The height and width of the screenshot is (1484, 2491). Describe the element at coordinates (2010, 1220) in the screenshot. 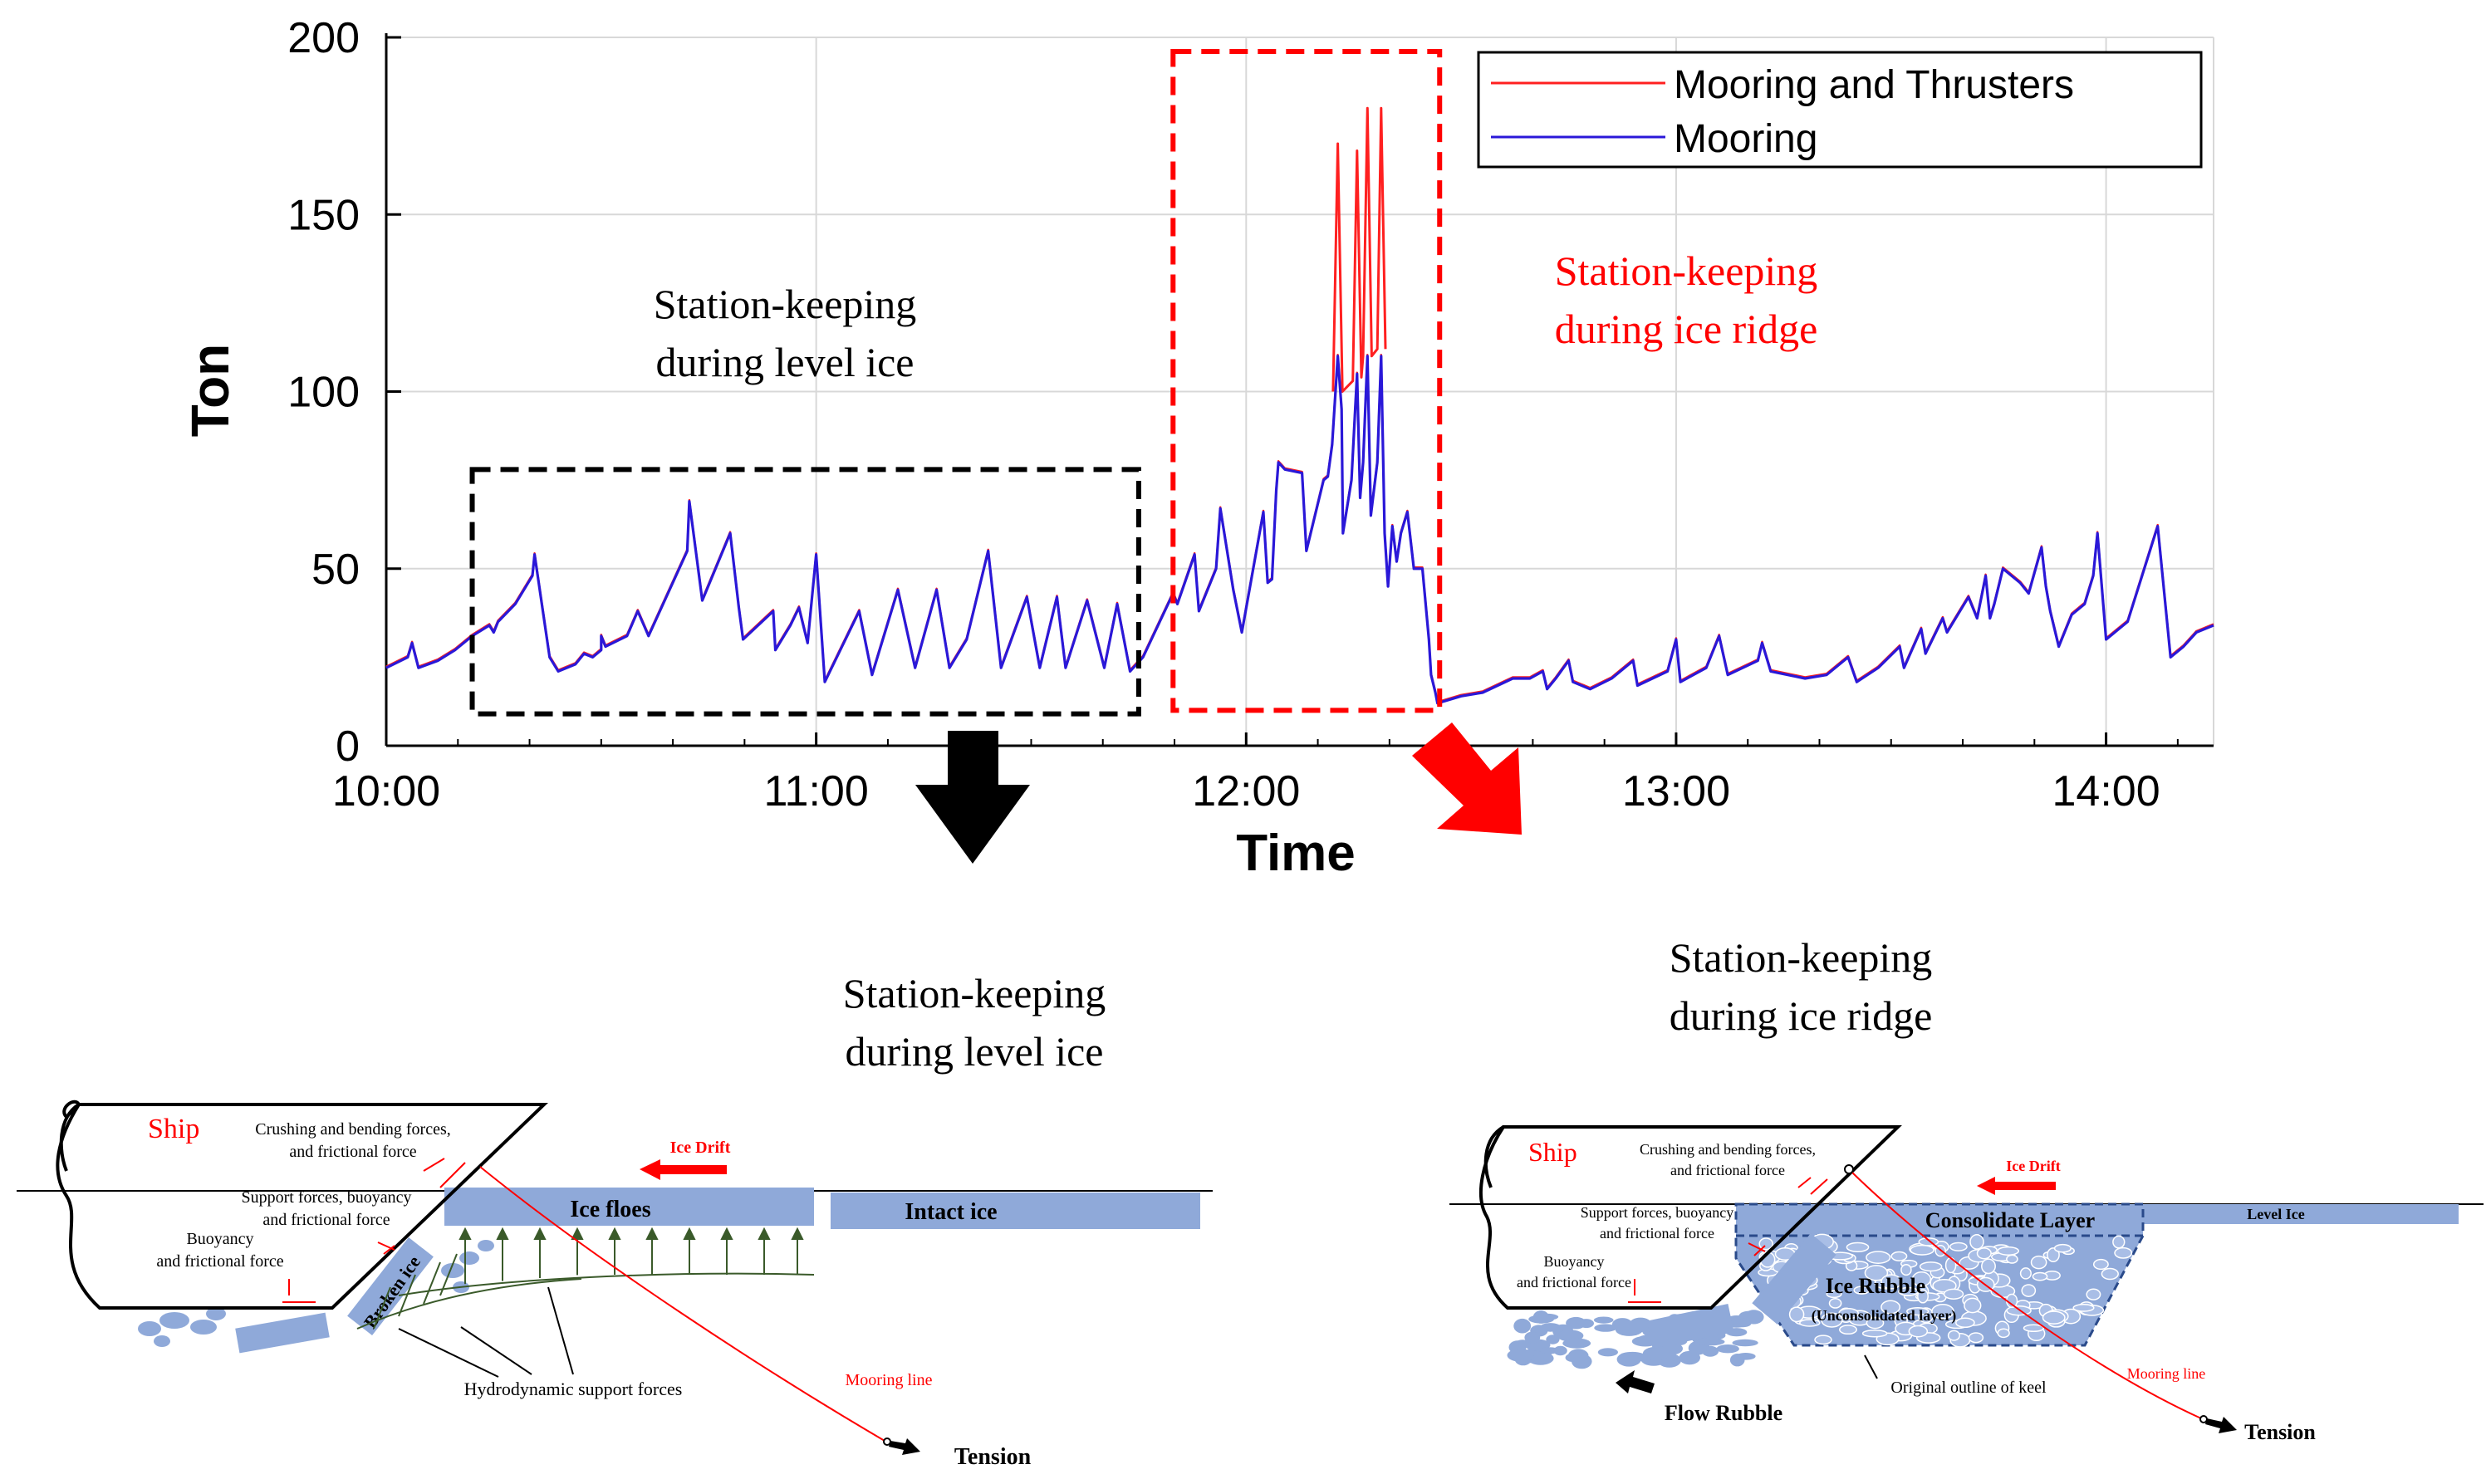

I see `consolidate-layer-label: Consolidate Layer` at that location.